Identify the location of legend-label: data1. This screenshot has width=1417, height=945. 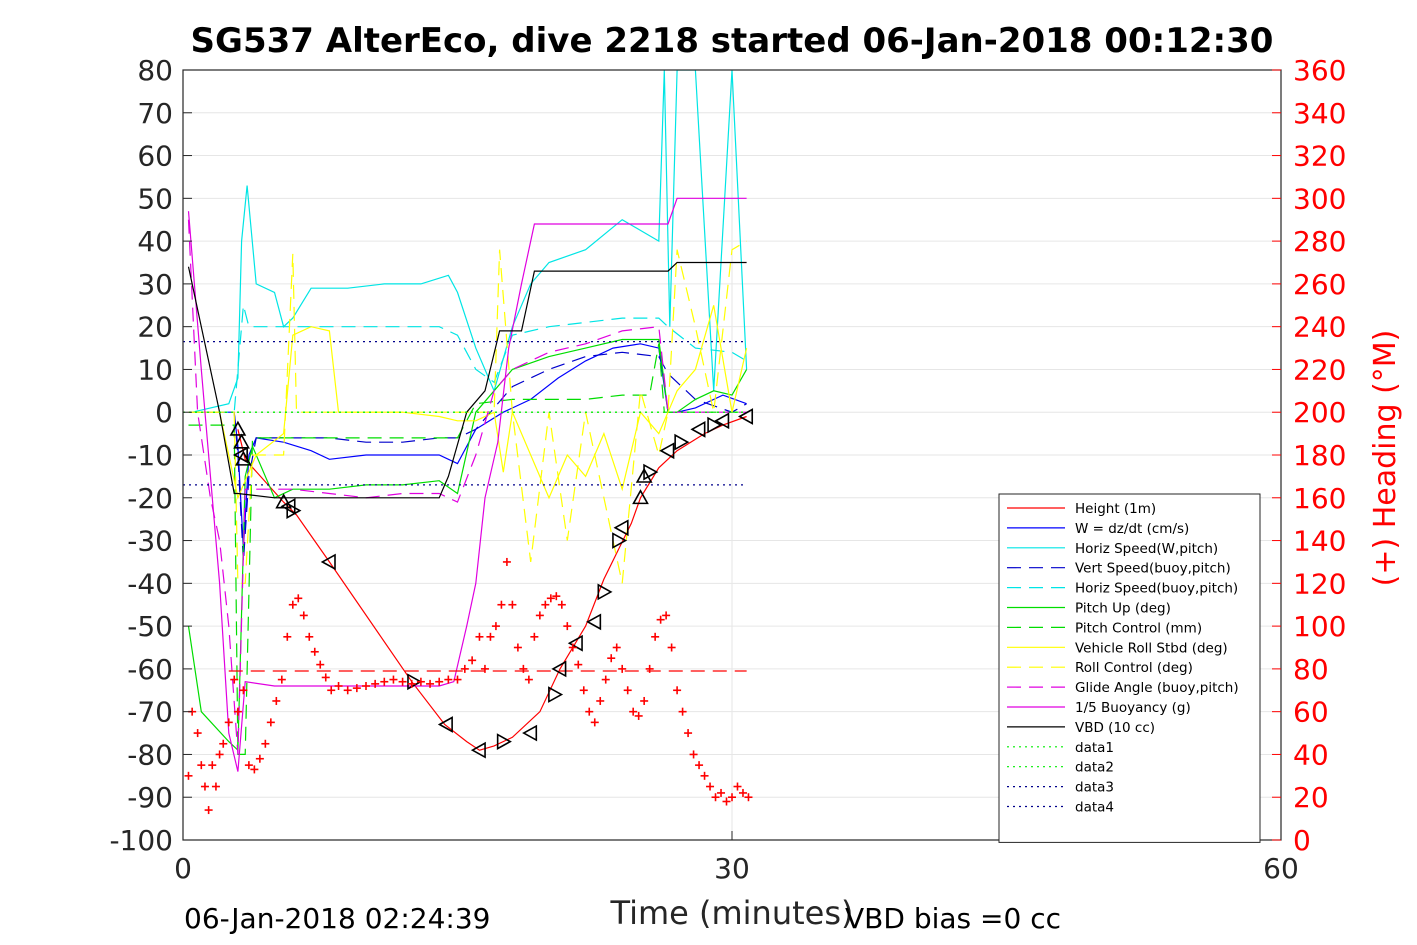
(1094, 748).